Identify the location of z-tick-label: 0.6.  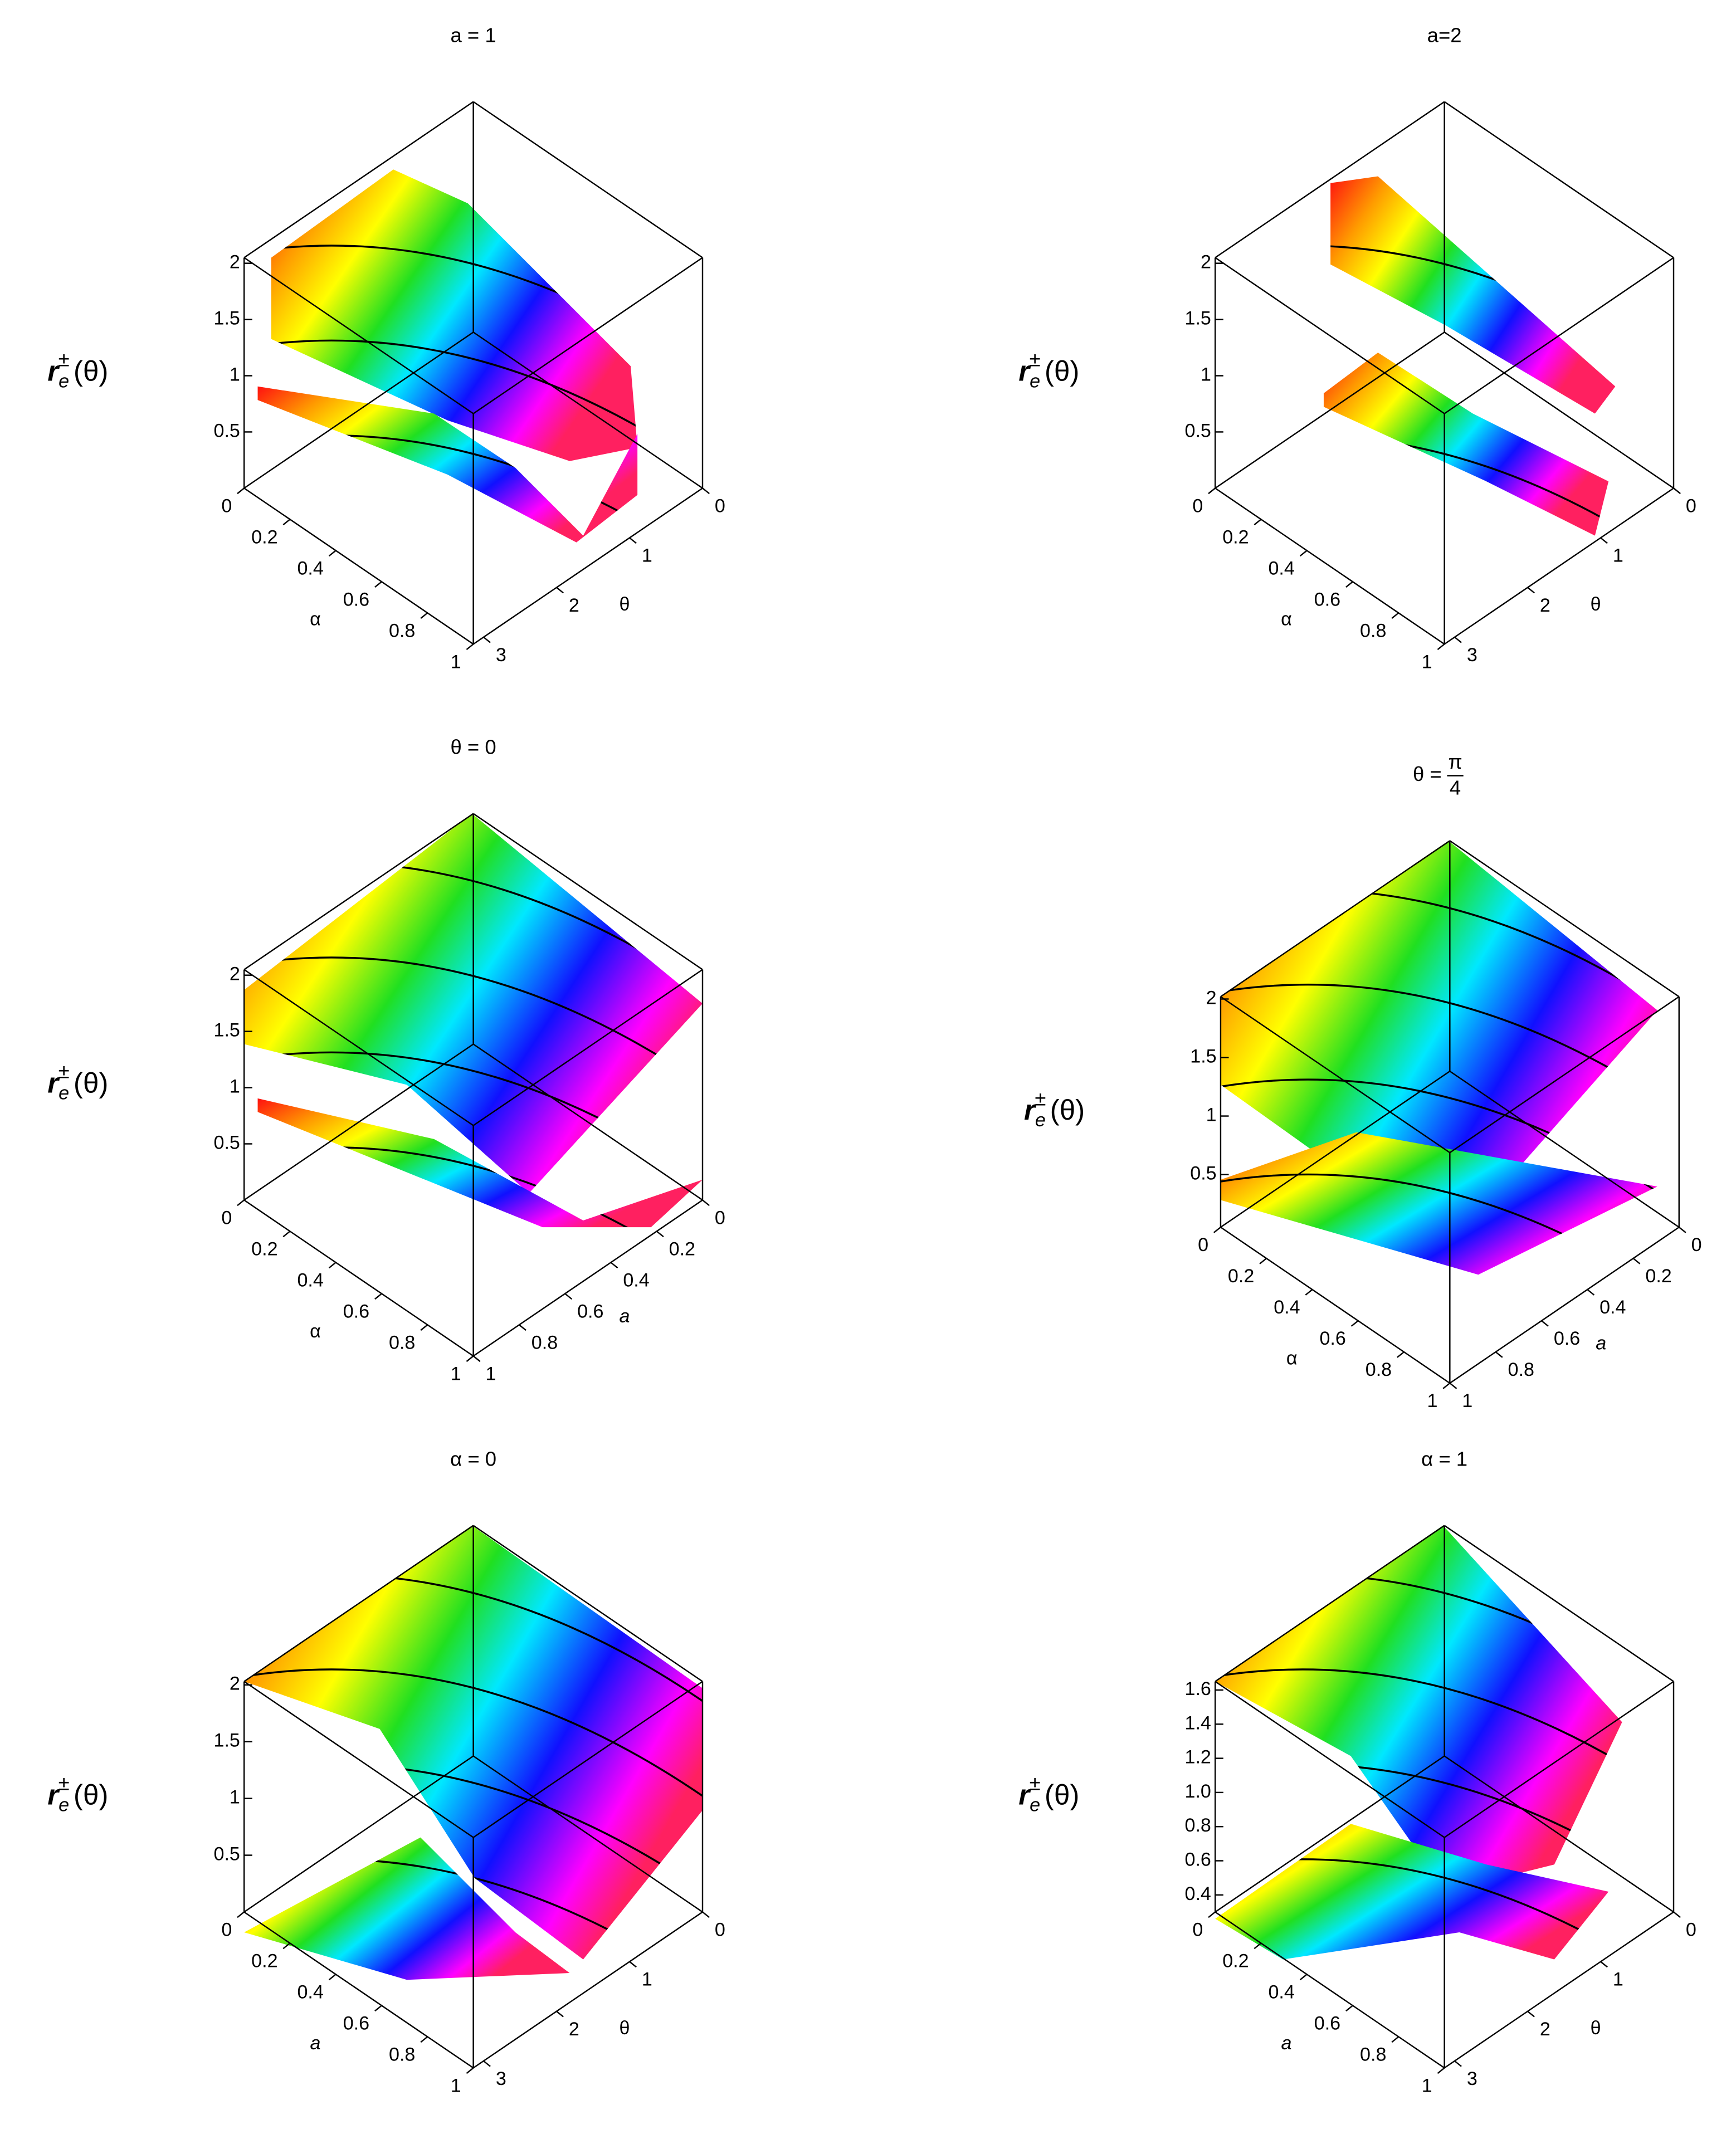
(1198, 1860).